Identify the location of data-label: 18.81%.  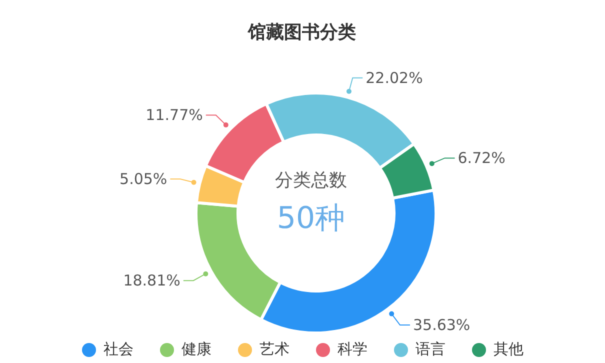
(151, 281).